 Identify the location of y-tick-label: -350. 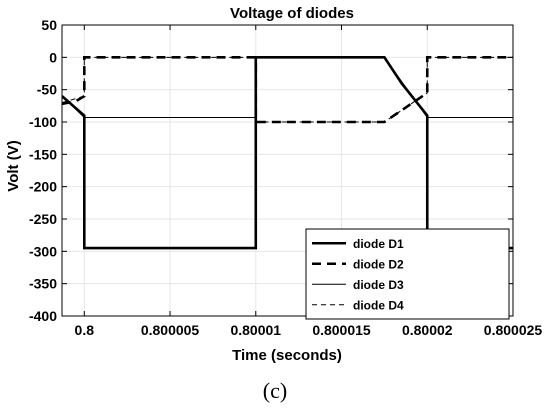
(43, 284).